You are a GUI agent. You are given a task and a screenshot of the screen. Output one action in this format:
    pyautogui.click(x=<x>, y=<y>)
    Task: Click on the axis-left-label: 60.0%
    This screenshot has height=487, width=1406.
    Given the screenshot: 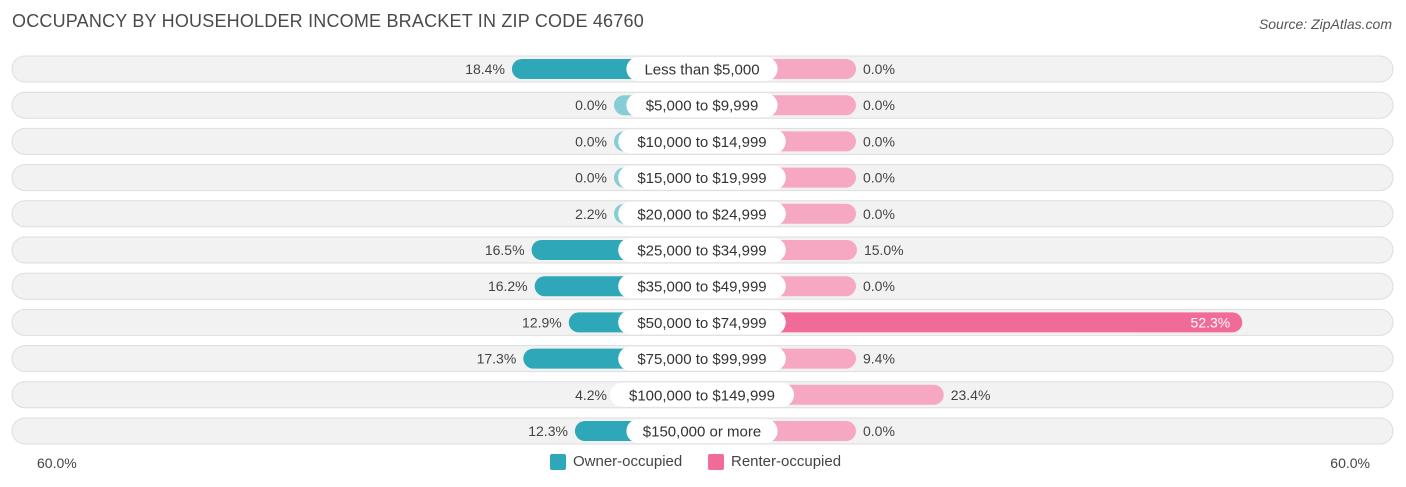 What is the action you would take?
    pyautogui.click(x=57, y=463)
    